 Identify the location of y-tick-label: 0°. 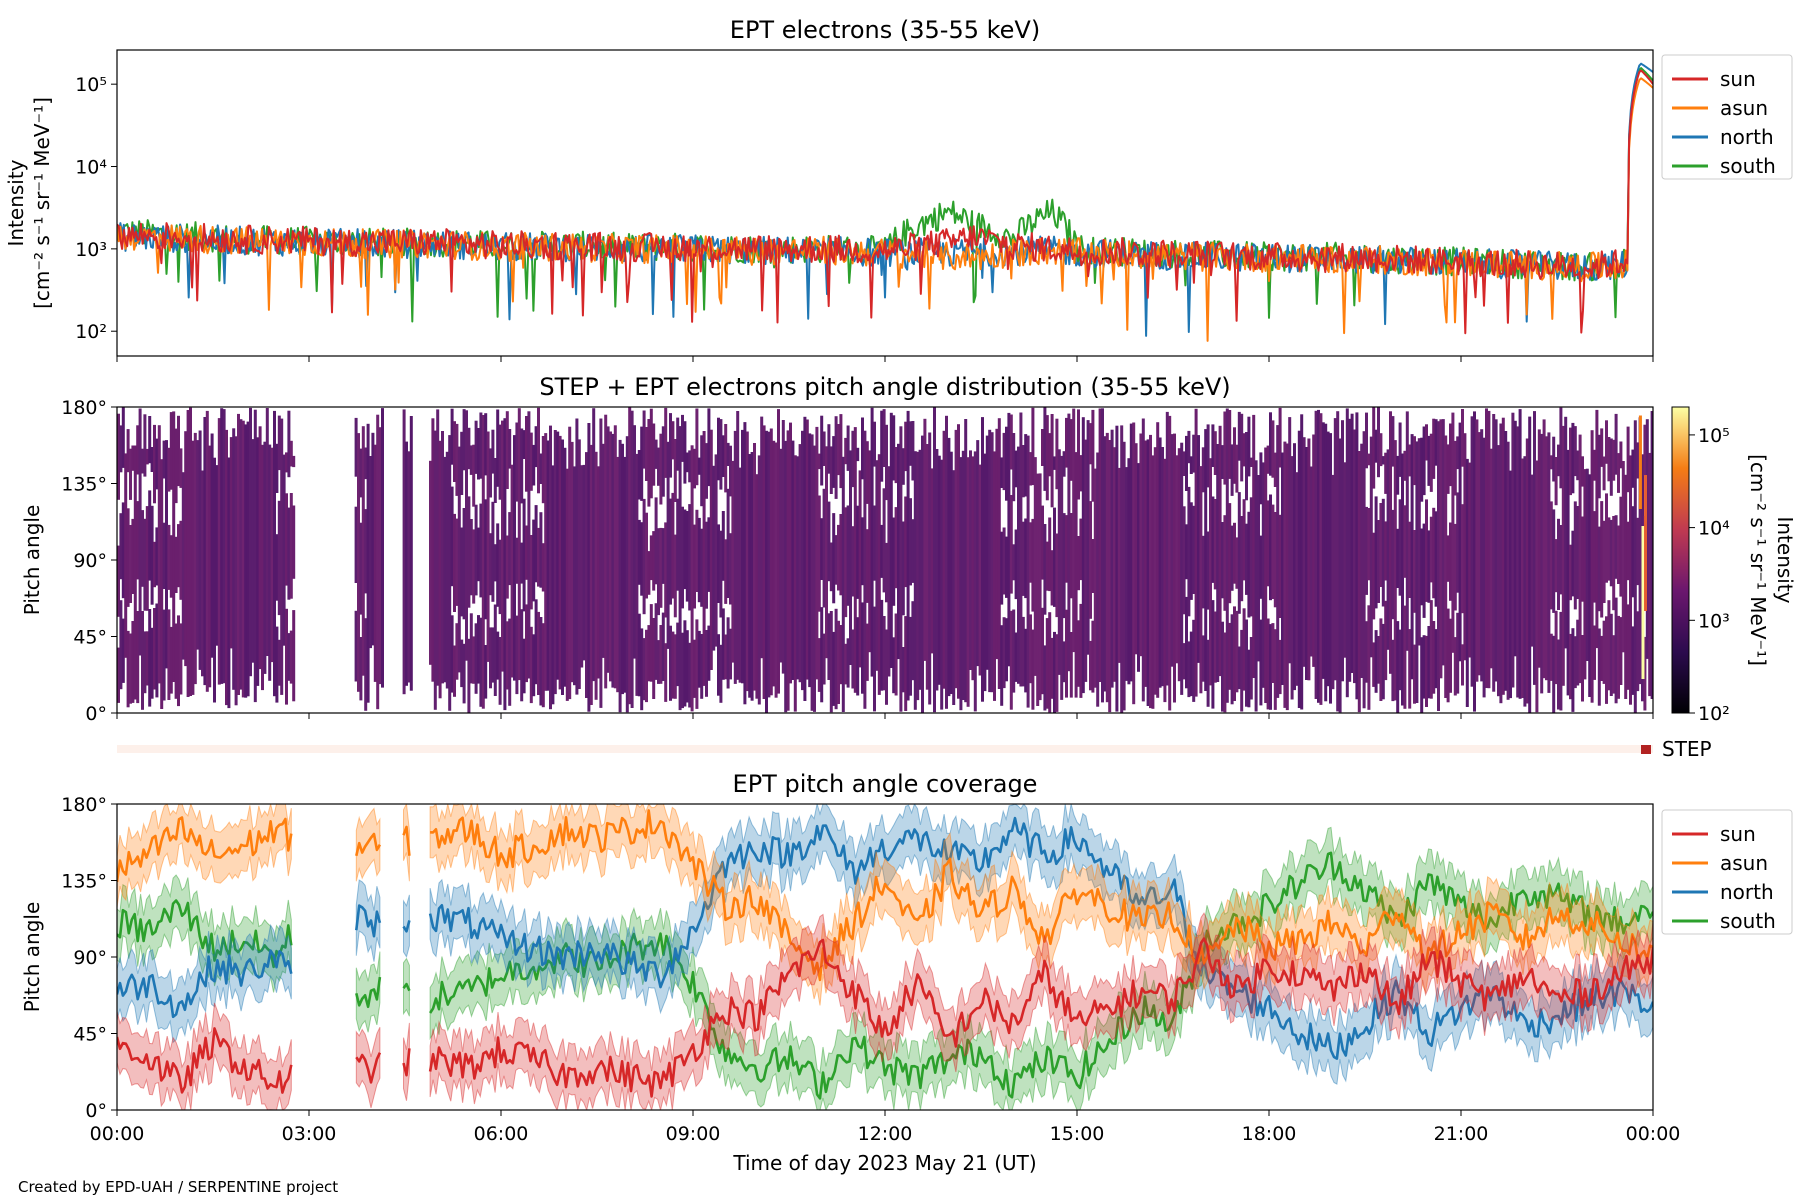
(96, 714).